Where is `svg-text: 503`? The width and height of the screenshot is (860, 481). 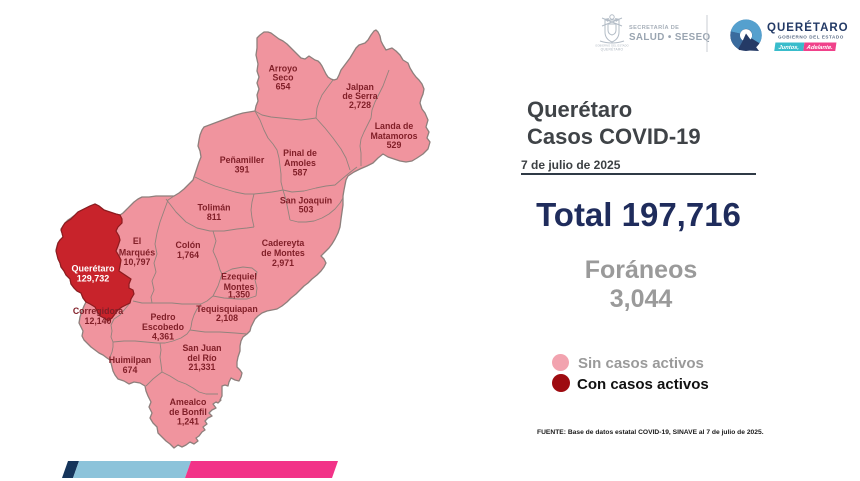 svg-text: 503 is located at coordinates (306, 210).